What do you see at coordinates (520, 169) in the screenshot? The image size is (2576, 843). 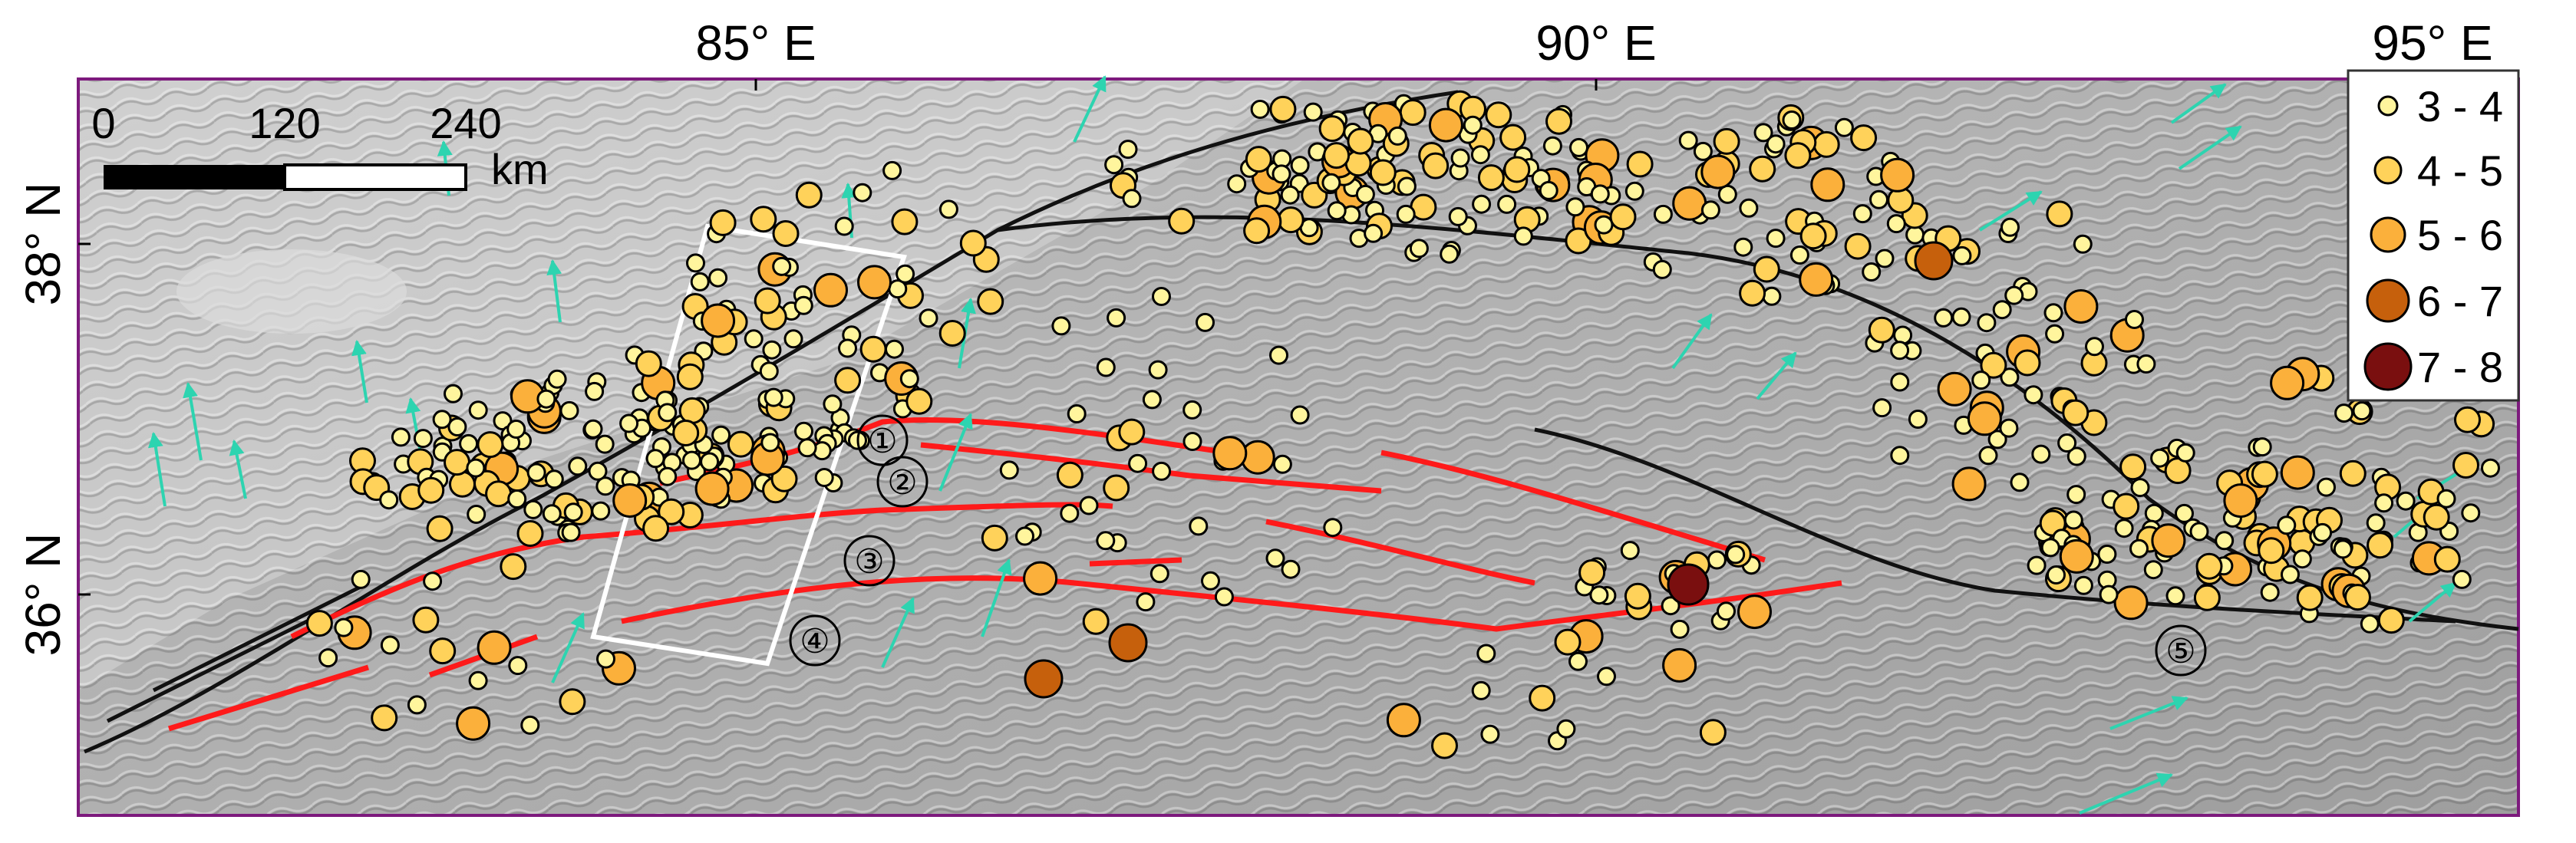 I see `scale-unit: km` at bounding box center [520, 169].